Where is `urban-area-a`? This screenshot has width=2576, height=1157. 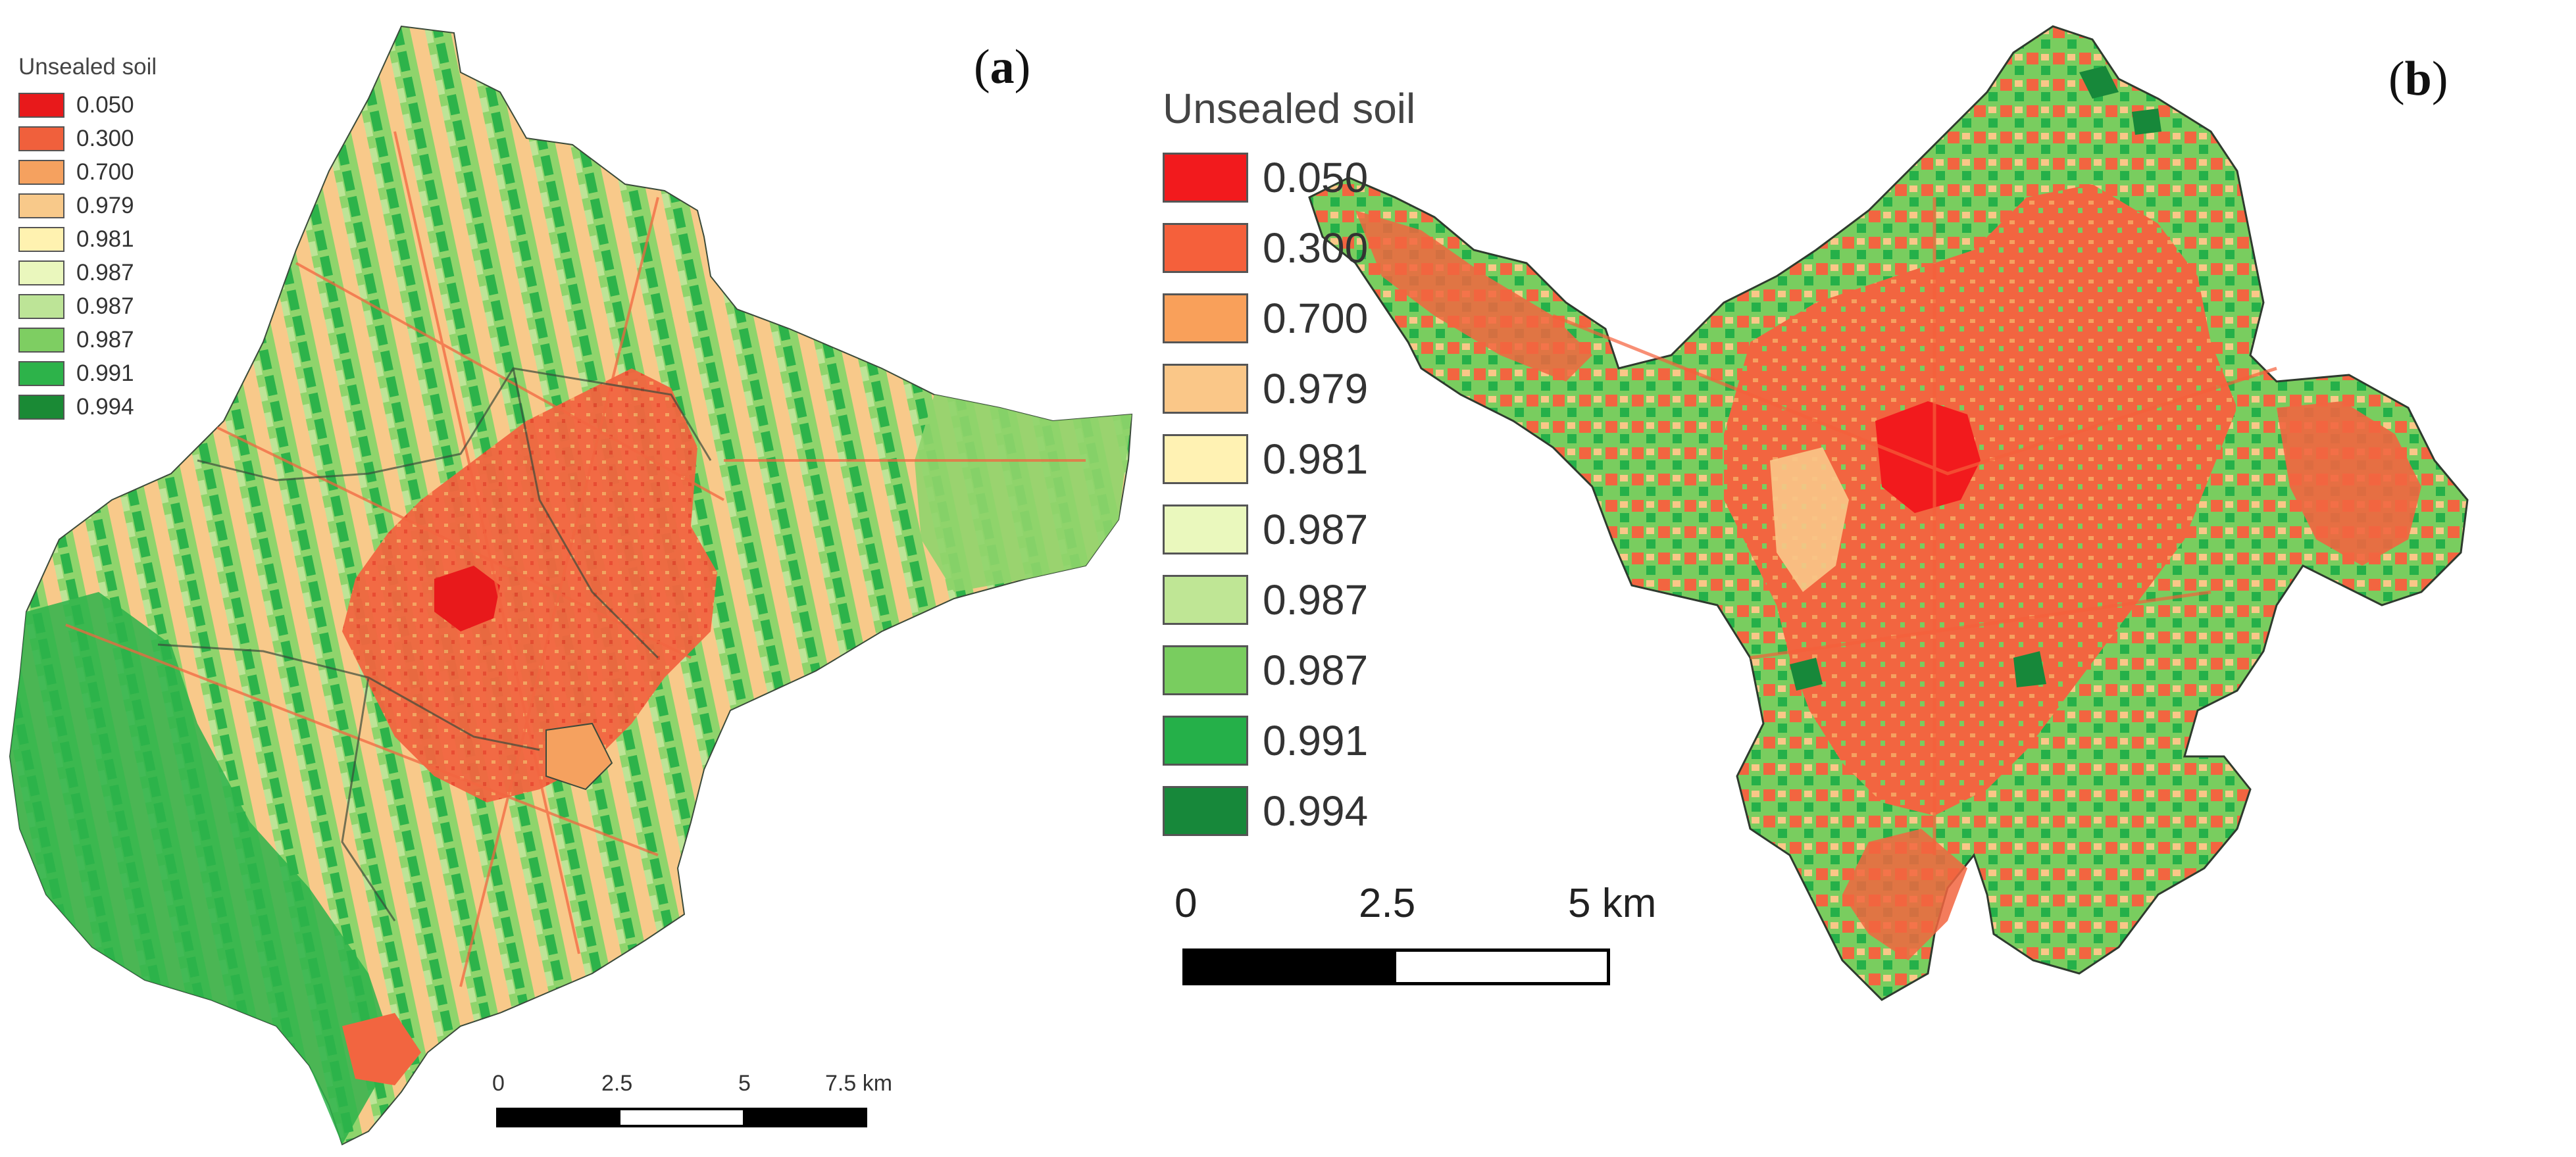 urban-area-a is located at coordinates (529, 585).